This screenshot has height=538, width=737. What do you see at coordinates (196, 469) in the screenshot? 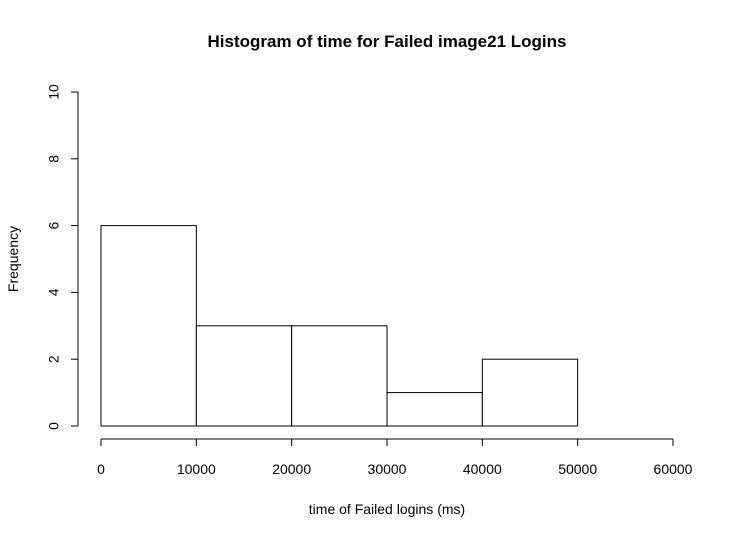
I see `x-tick-label-1: 10000` at bounding box center [196, 469].